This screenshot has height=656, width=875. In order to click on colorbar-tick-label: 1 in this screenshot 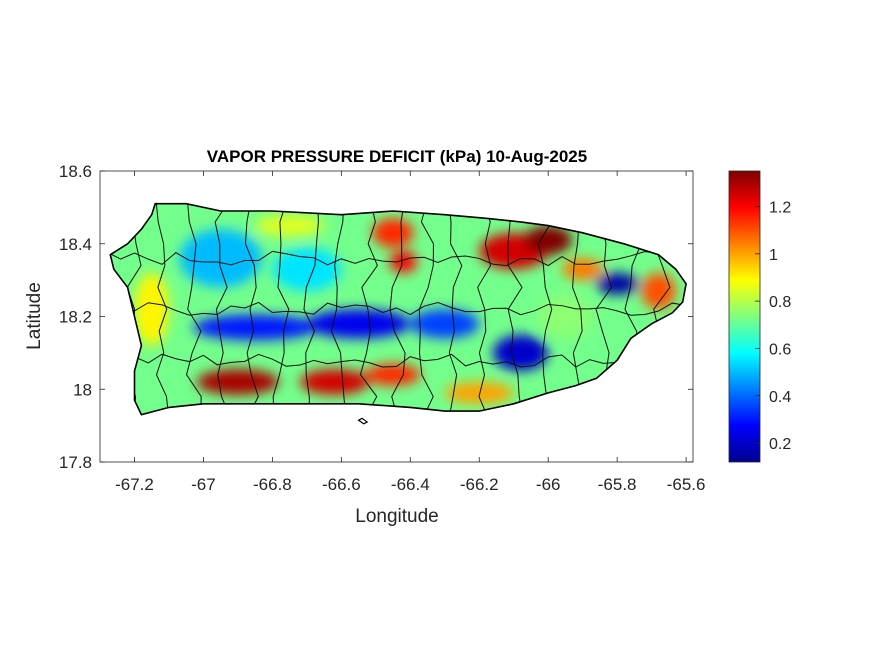, I will do `click(773, 255)`.